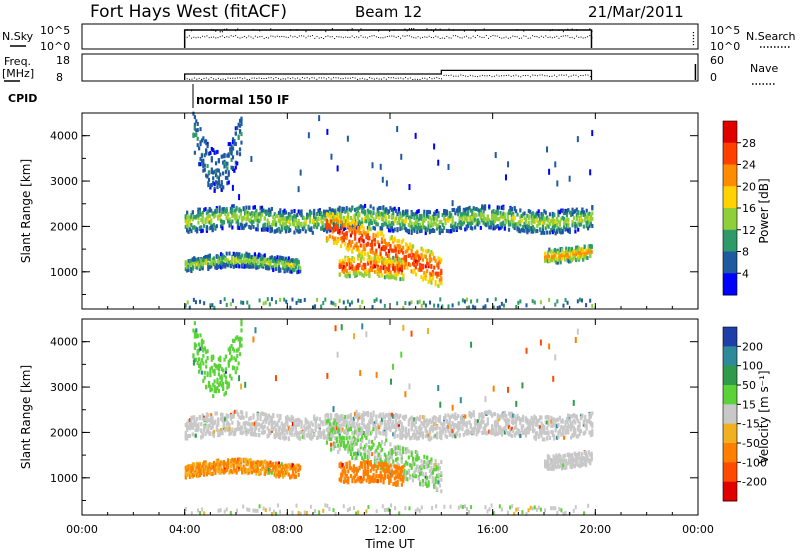  Describe the element at coordinates (388, 12) in the screenshot. I see `beam-label: Beam 12` at that location.